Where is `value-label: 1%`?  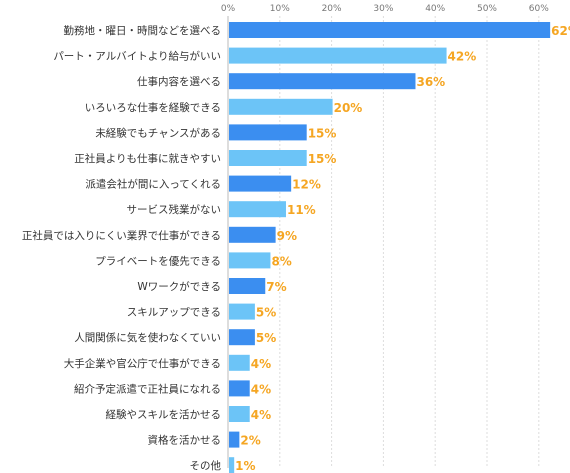 value-label: 1% is located at coordinates (245, 466).